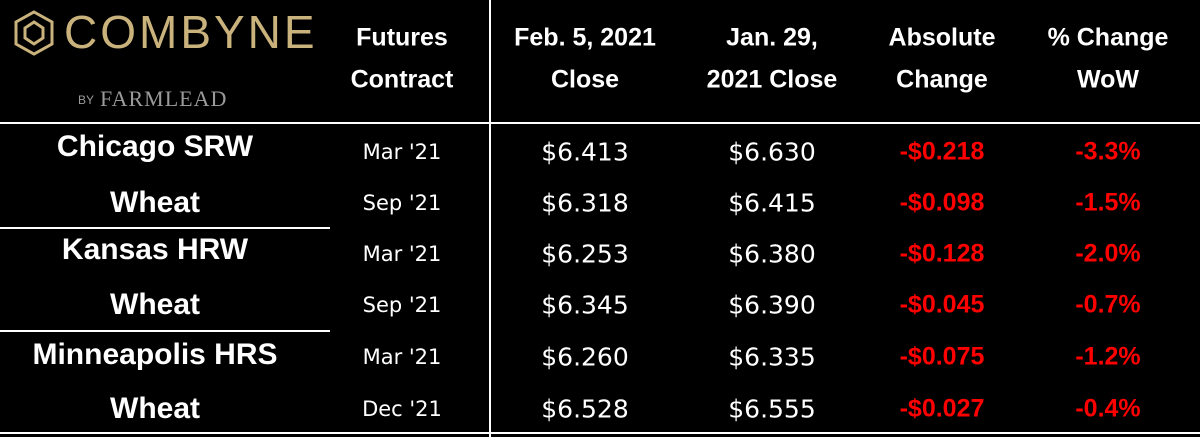 The image size is (1200, 437). What do you see at coordinates (942, 202) in the screenshot?
I see `absolute-change: -$0.098` at bounding box center [942, 202].